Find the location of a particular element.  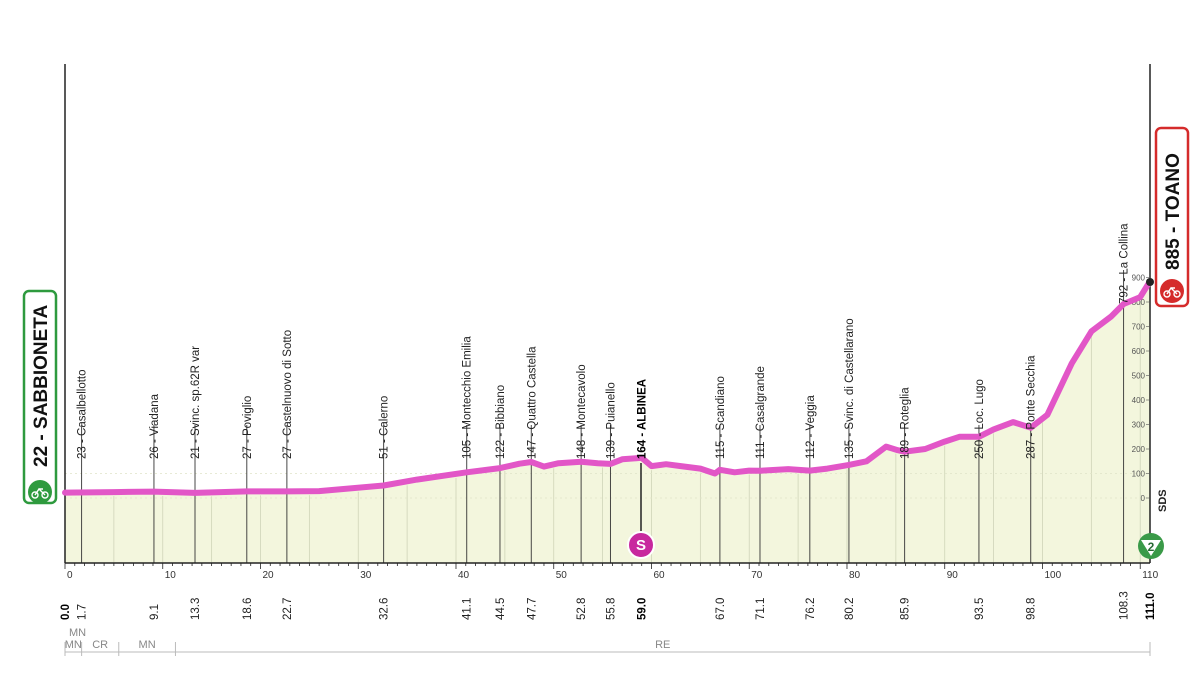

waypoint-label: 21 - Svinc. sp.62R var is located at coordinates (196, 402).